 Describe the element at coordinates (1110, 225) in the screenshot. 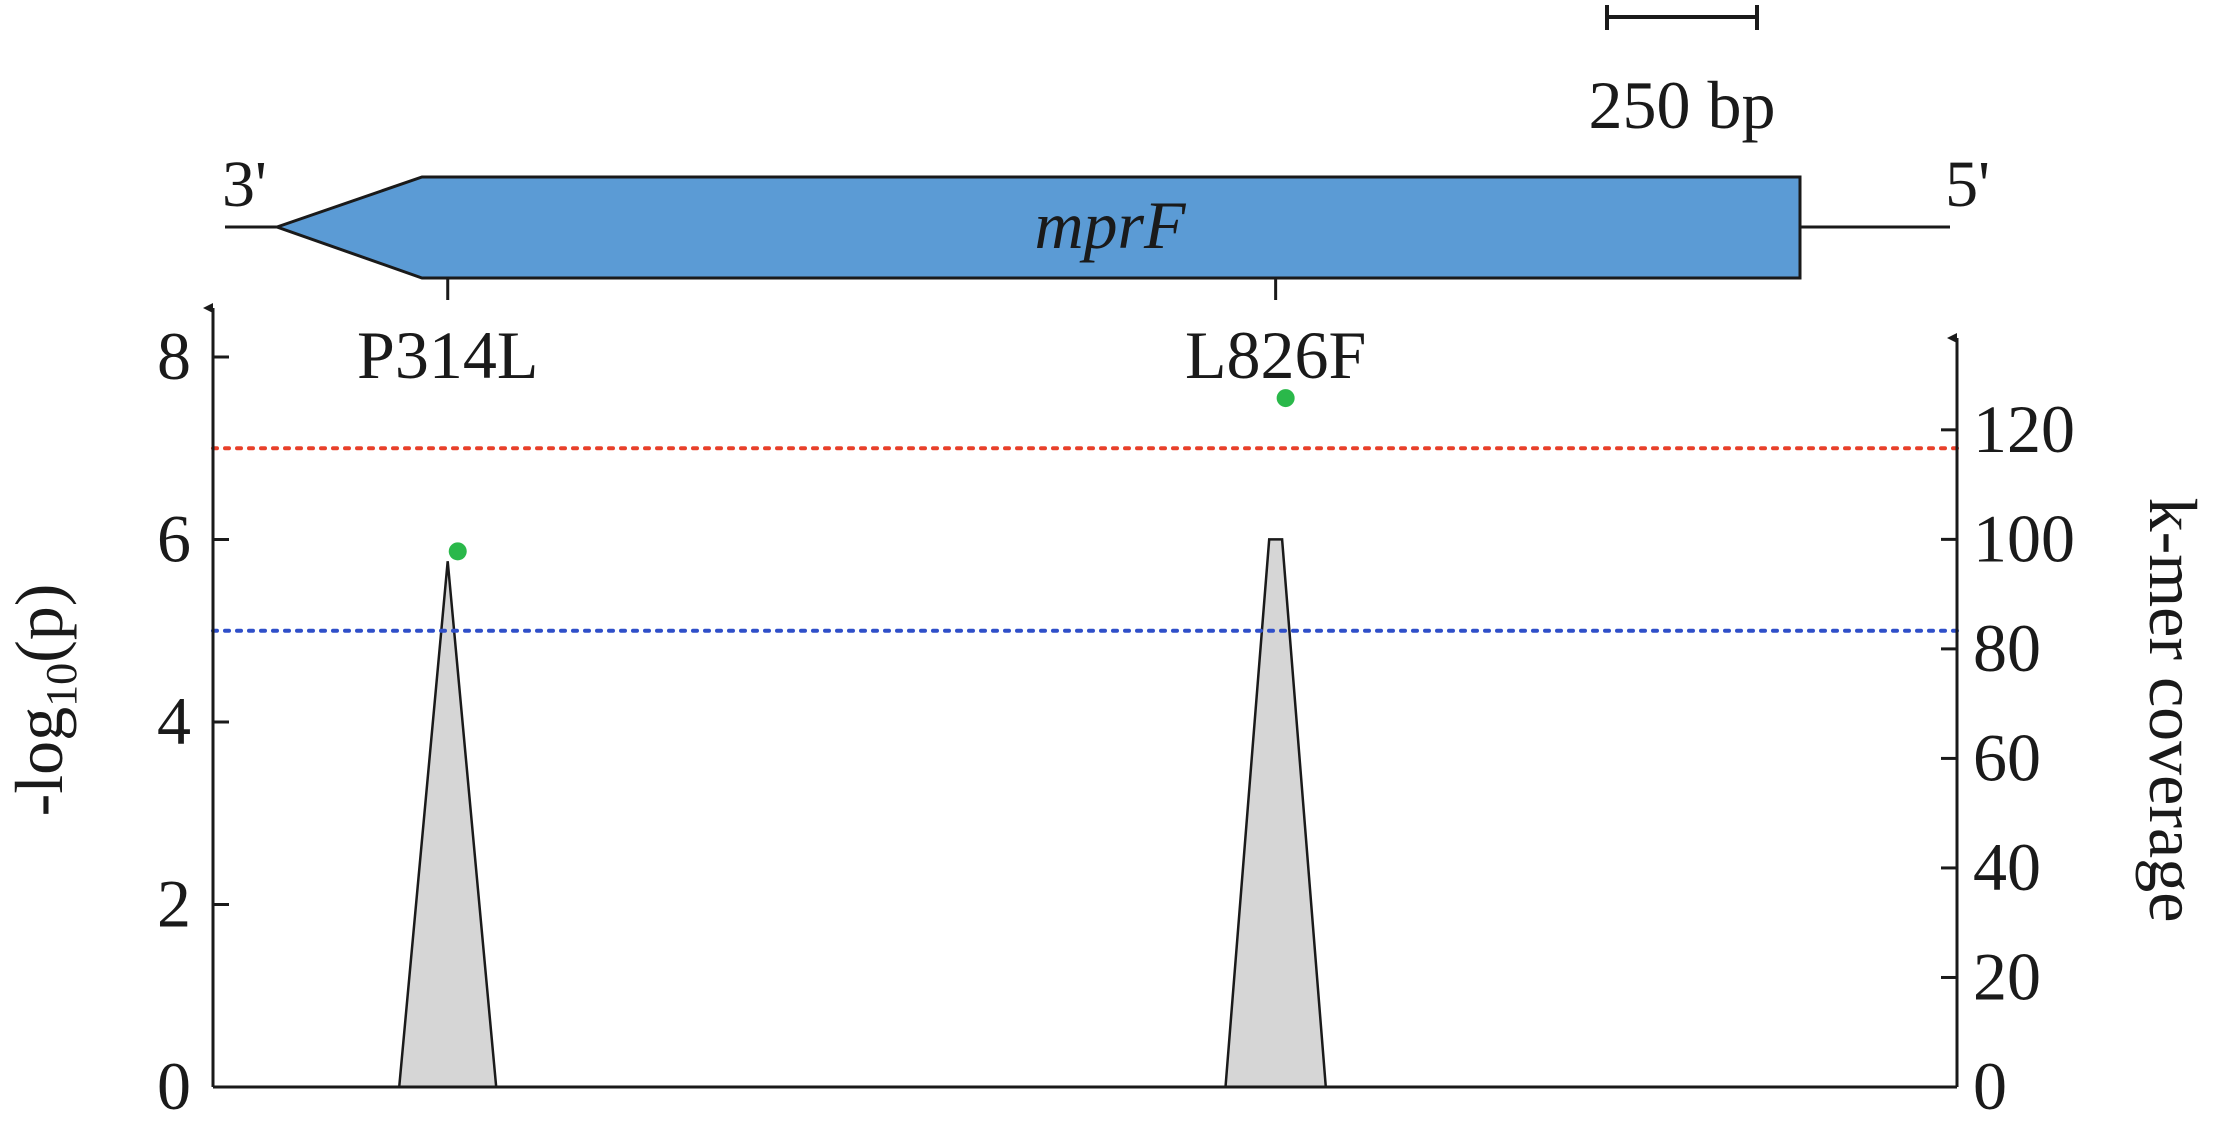

I see `gene-name: mprF` at that location.